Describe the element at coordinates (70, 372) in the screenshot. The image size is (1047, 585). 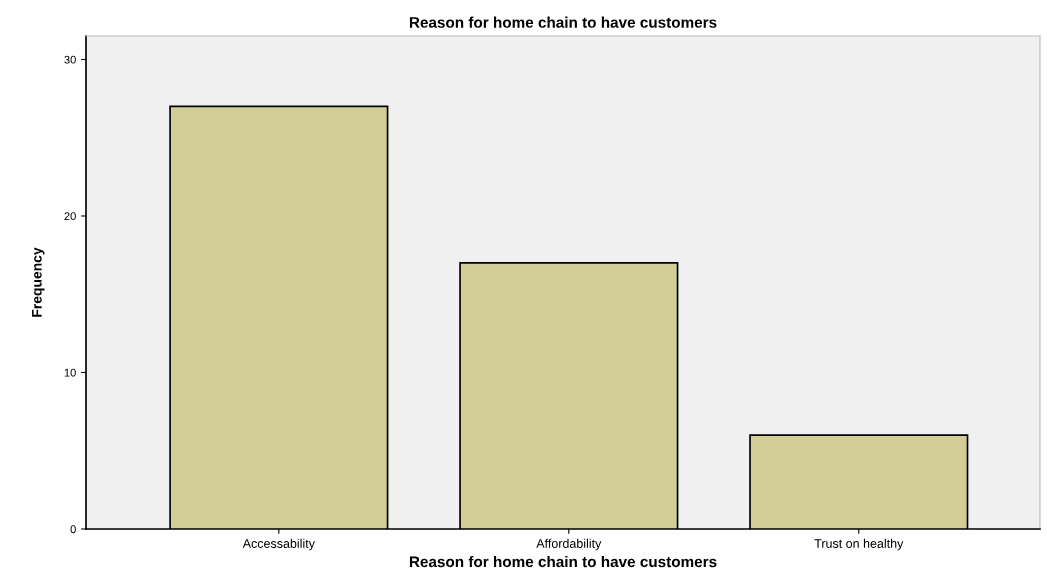
I see `y-tick-label: 10` at that location.